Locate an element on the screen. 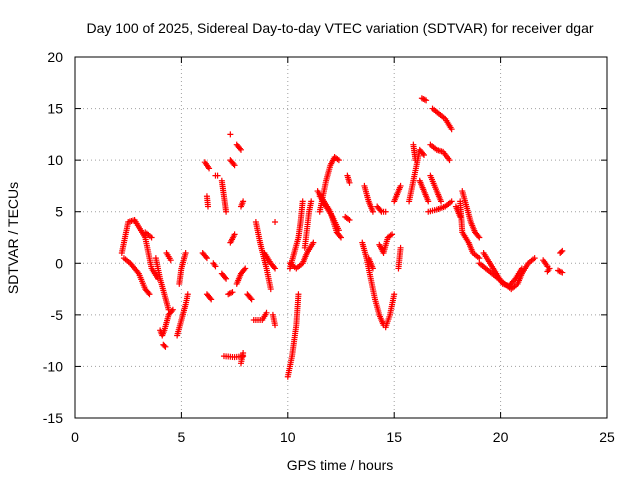 This screenshot has width=640, height=480. x-tick-label: 15 is located at coordinates (394, 437).